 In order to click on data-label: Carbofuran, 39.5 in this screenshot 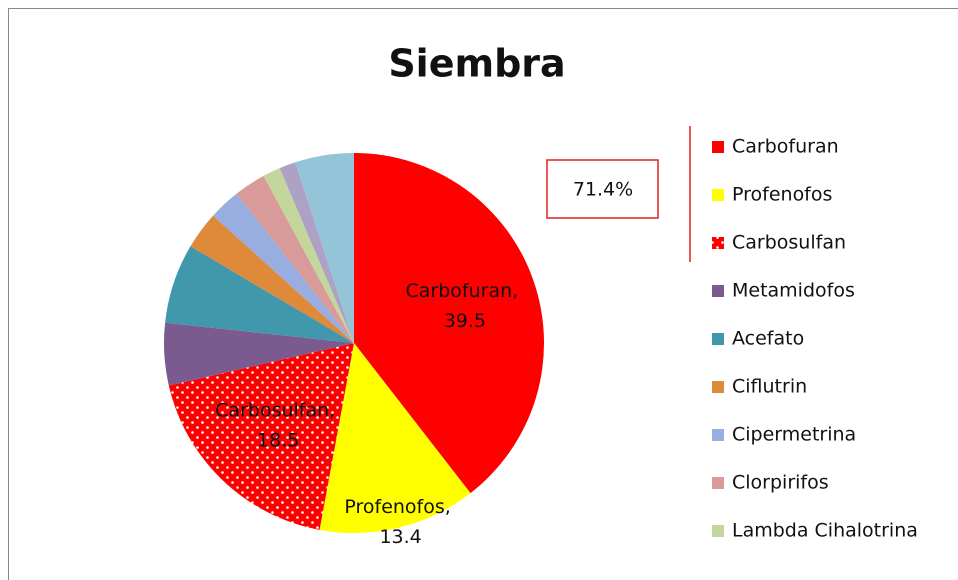, I will do `click(462, 306)`.